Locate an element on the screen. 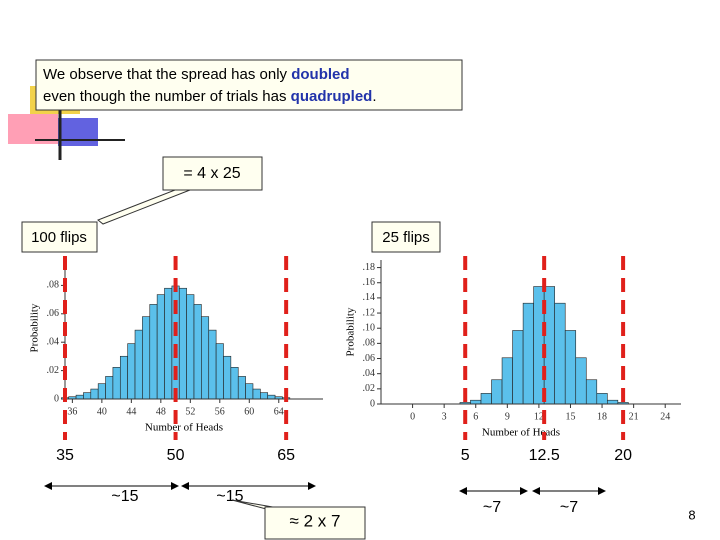  x-tick-label: 36 is located at coordinates (72, 411).